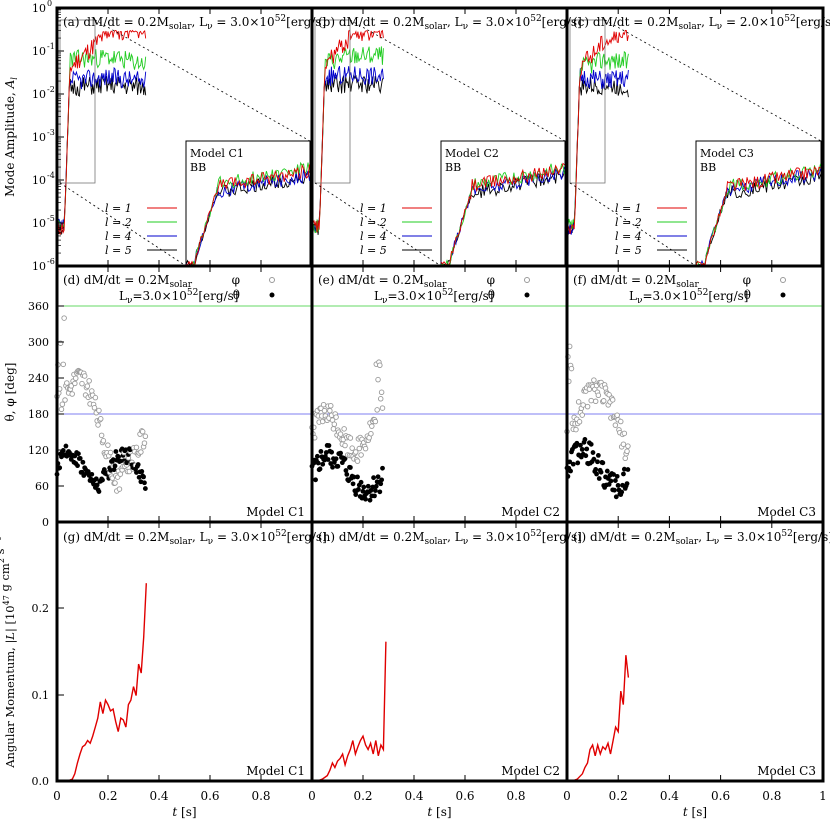  What do you see at coordinates (382, 281) in the screenshot?
I see `panel-title: (e) dM/dt = 0.2Msolar` at bounding box center [382, 281].